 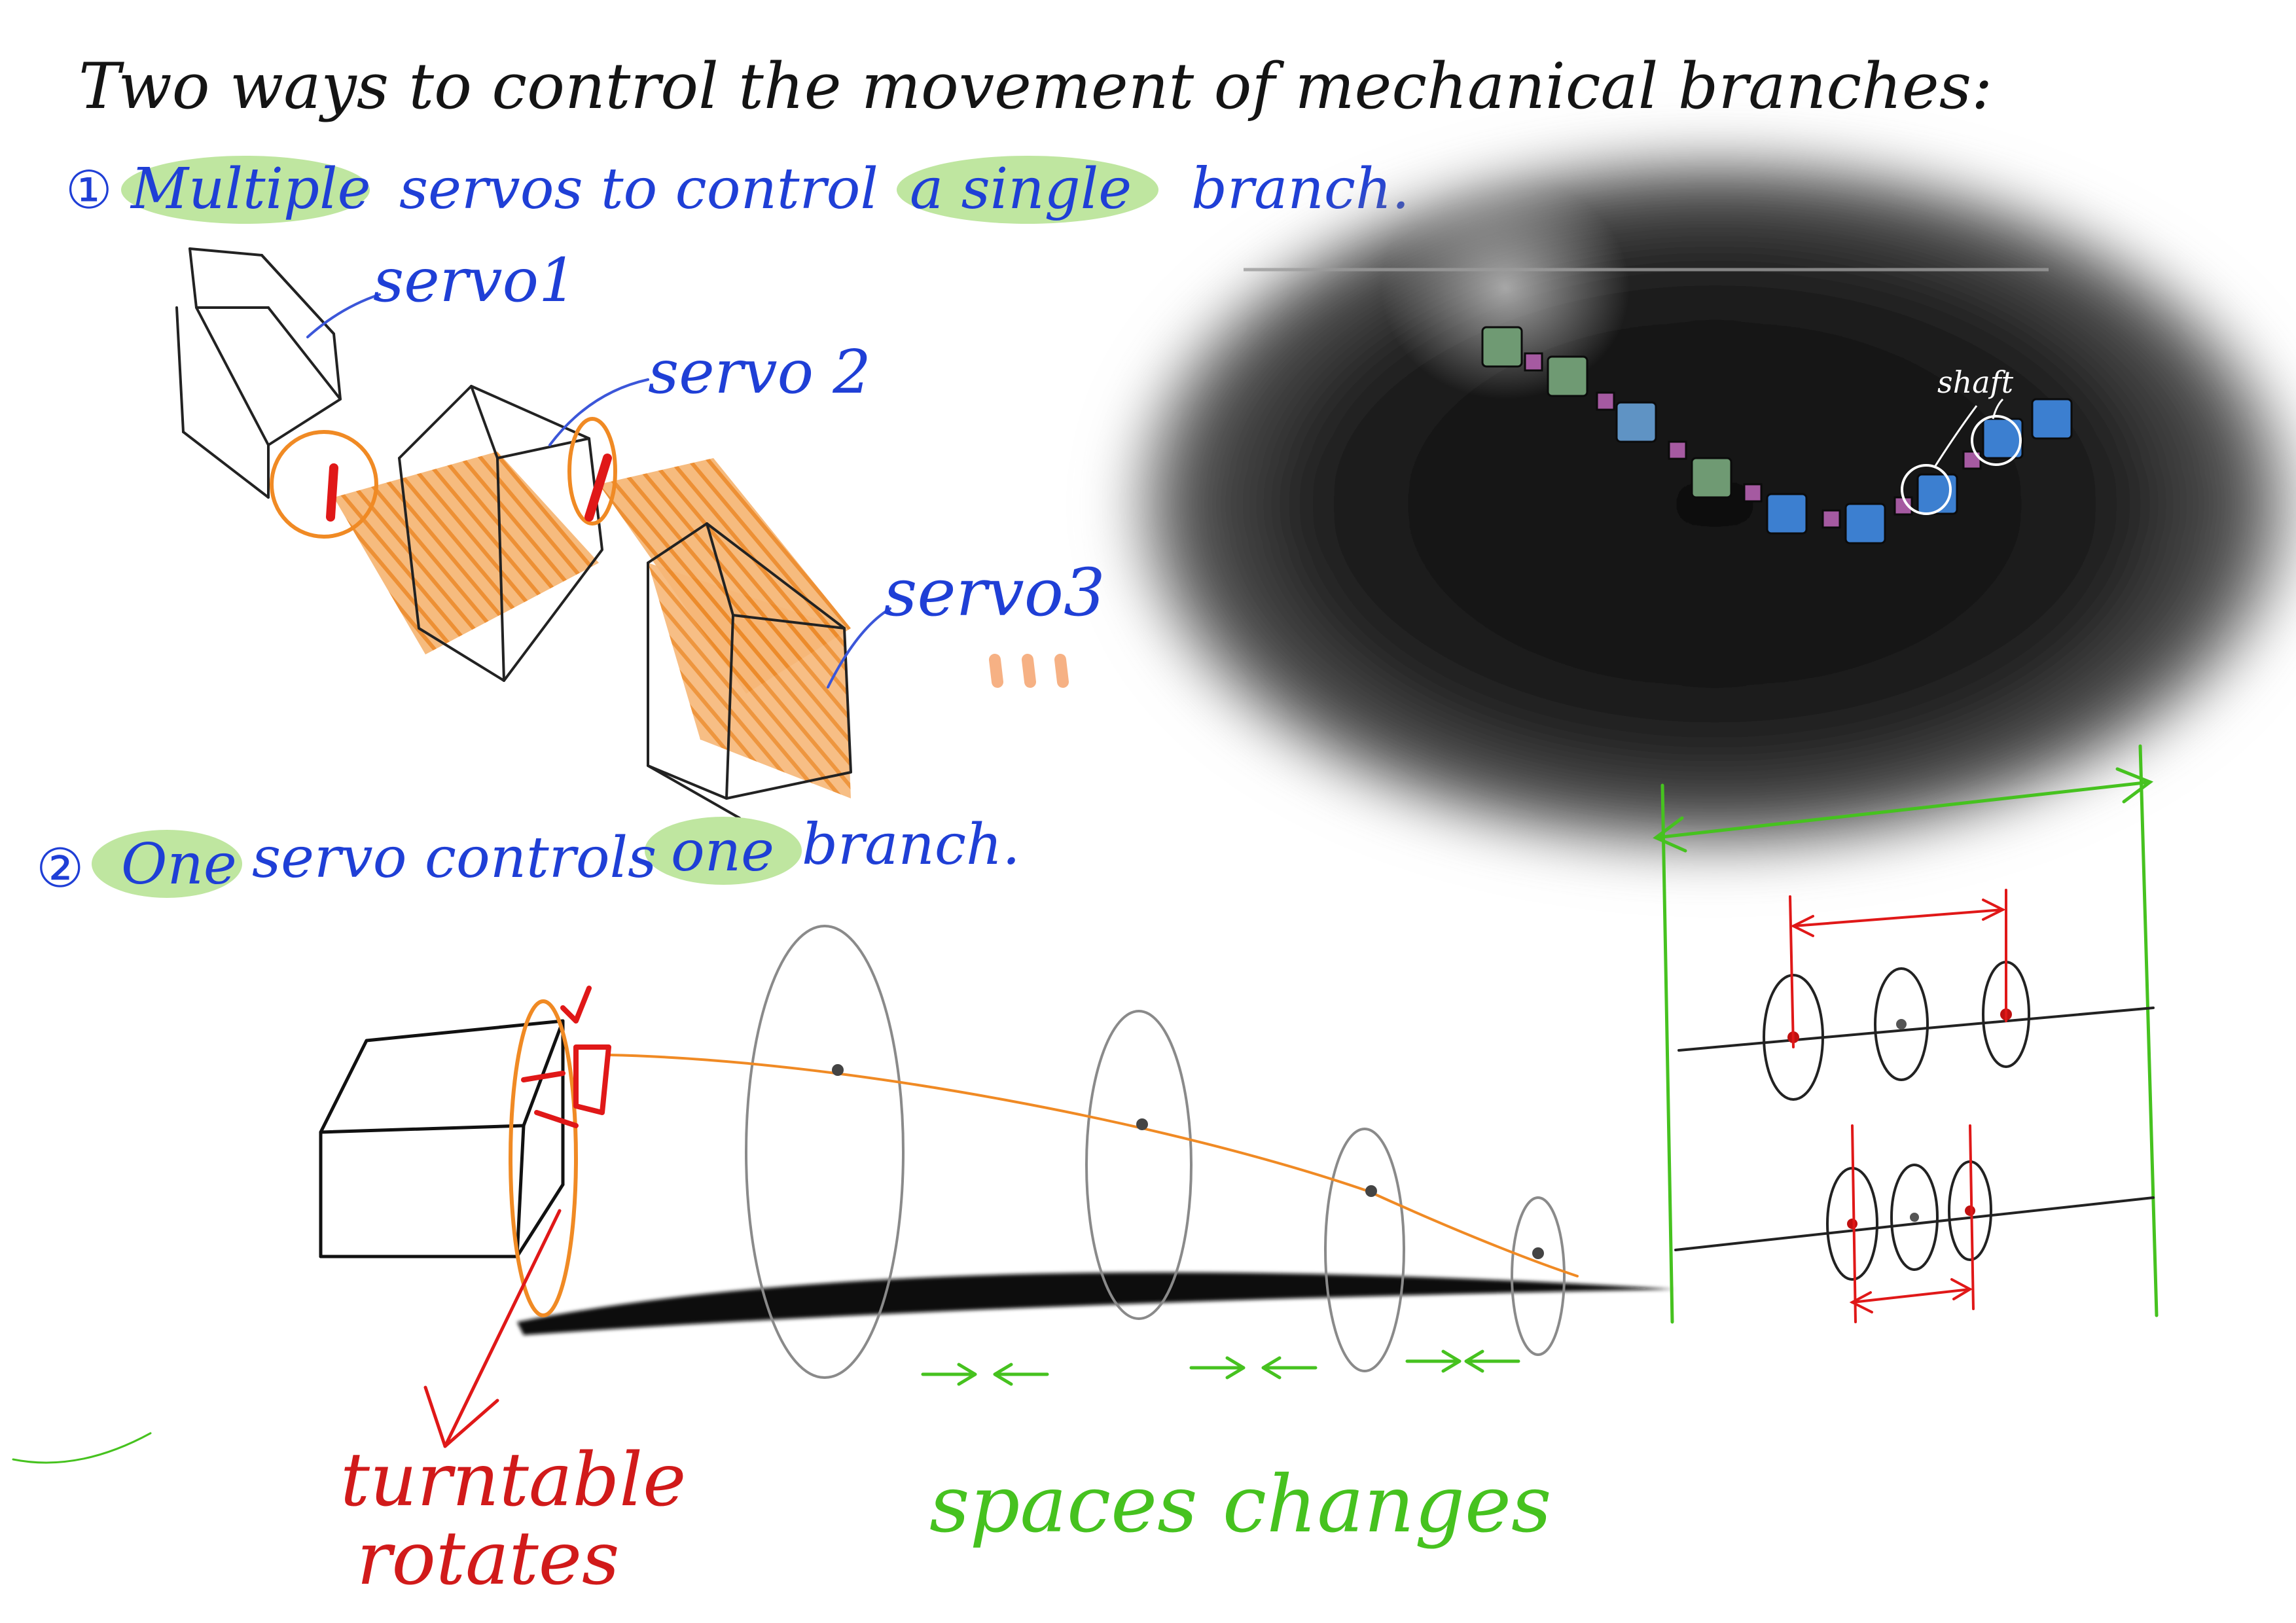 I want to click on leader-servo2, so click(x=598, y=412).